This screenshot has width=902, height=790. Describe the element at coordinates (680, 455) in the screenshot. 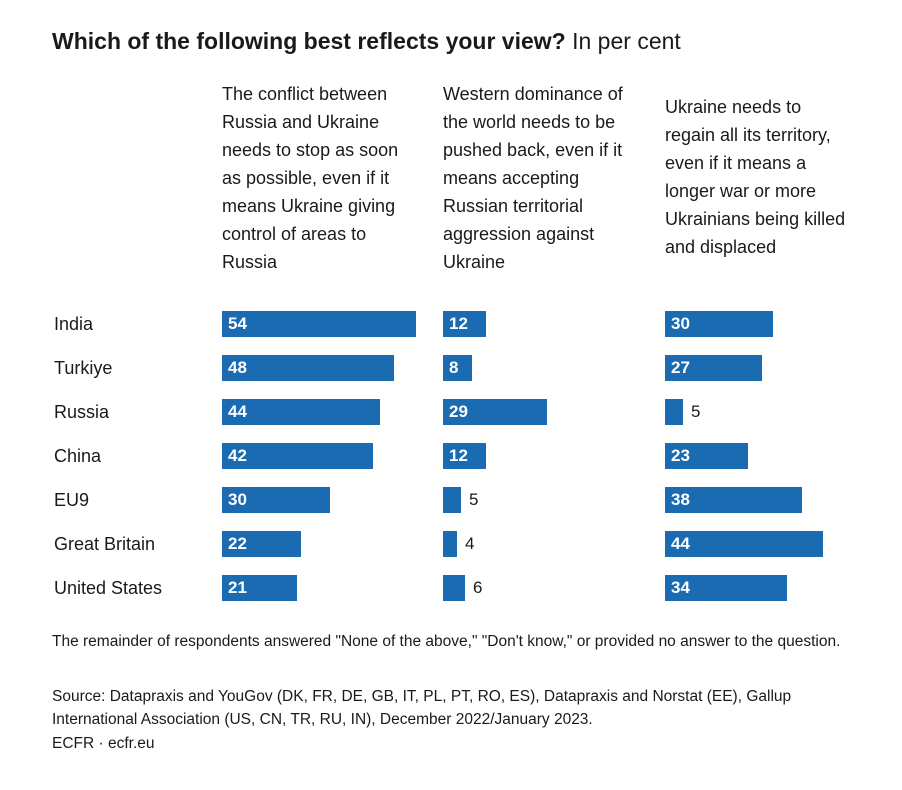

I see `bar-value-label: 23` at that location.